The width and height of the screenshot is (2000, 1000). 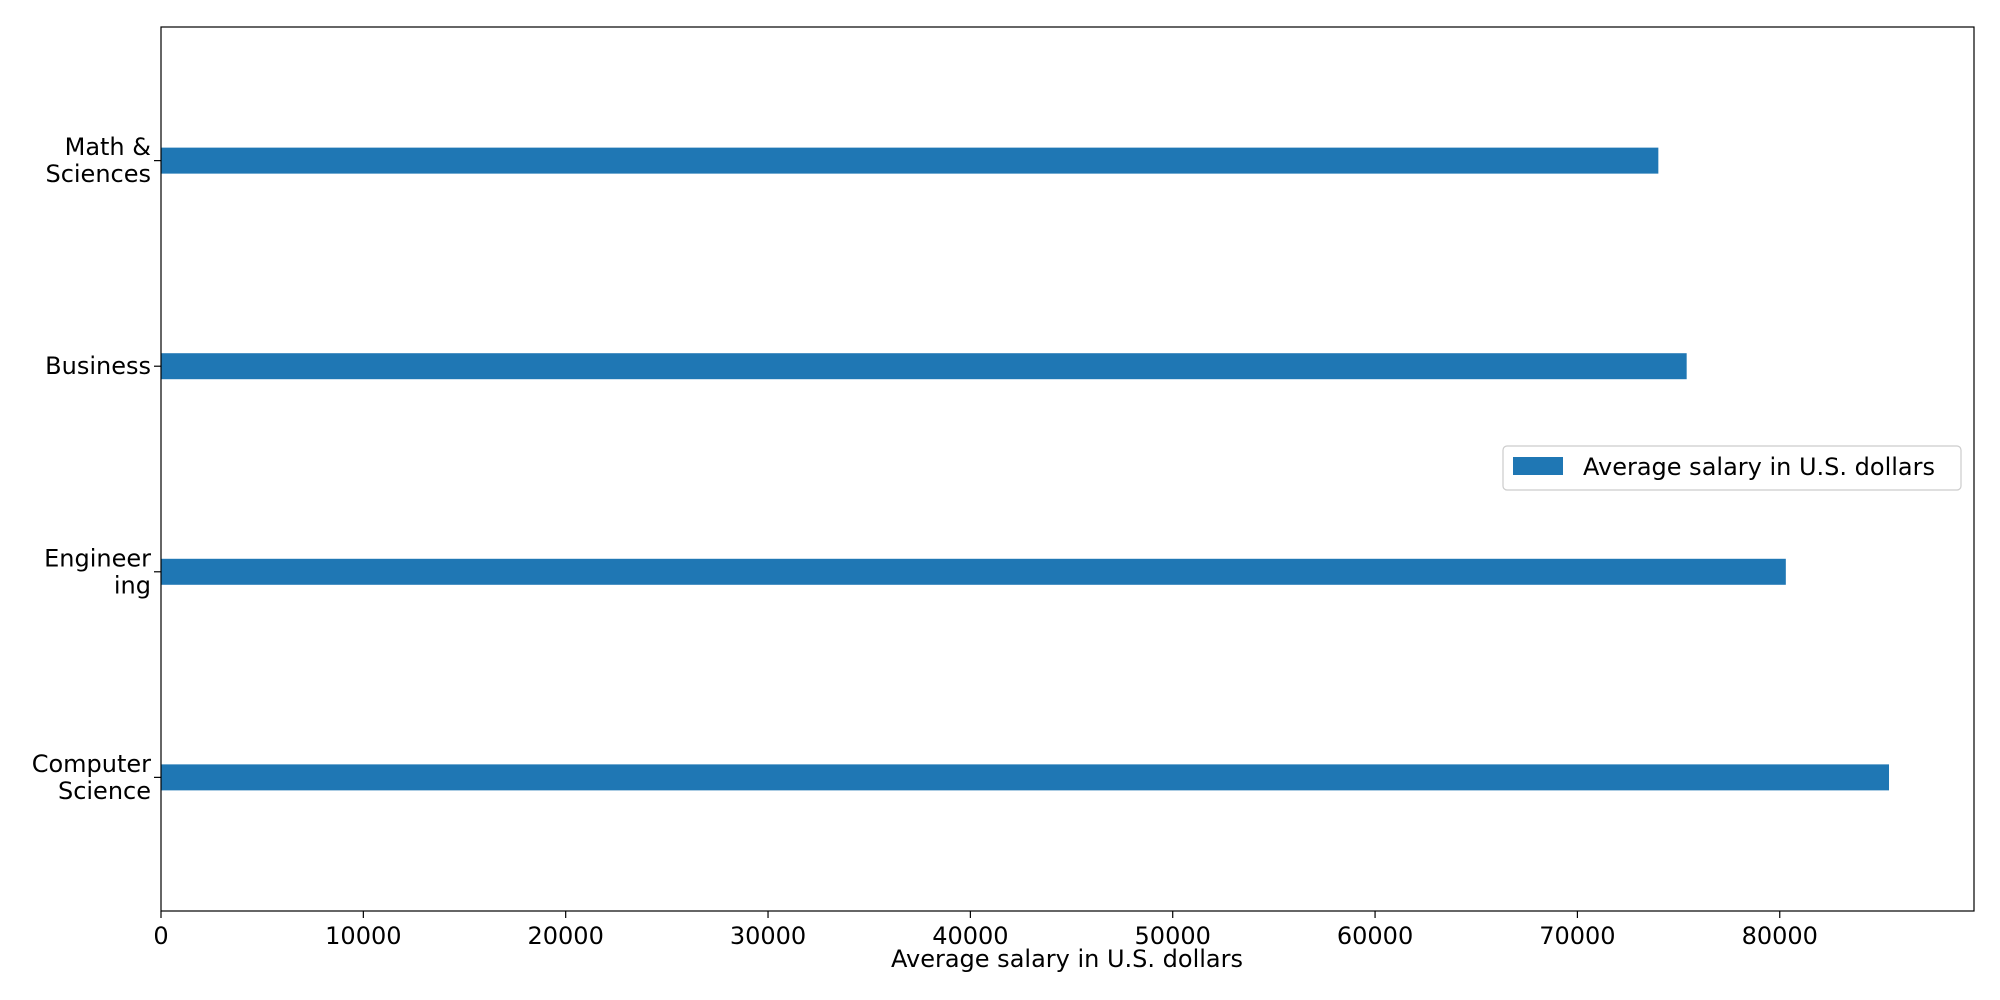 What do you see at coordinates (98, 174) in the screenshot?
I see `y-tick-label: Sciences` at bounding box center [98, 174].